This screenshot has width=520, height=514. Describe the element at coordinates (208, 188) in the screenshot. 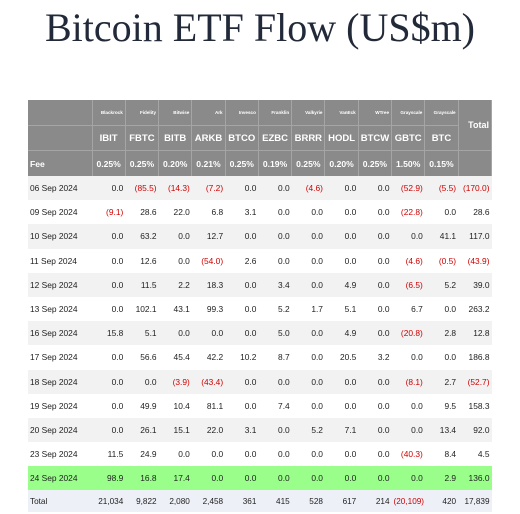

I see `flow: (7.2)` at that location.